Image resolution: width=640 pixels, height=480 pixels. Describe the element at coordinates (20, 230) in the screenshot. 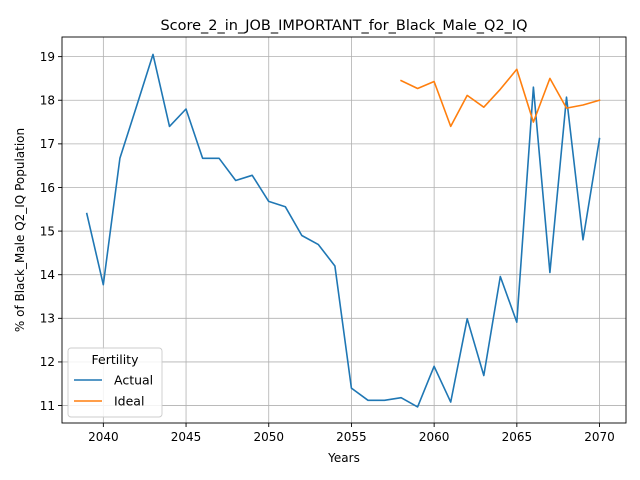

I see `y-axis-label: % of Black_Male Q2_IQ Population` at that location.